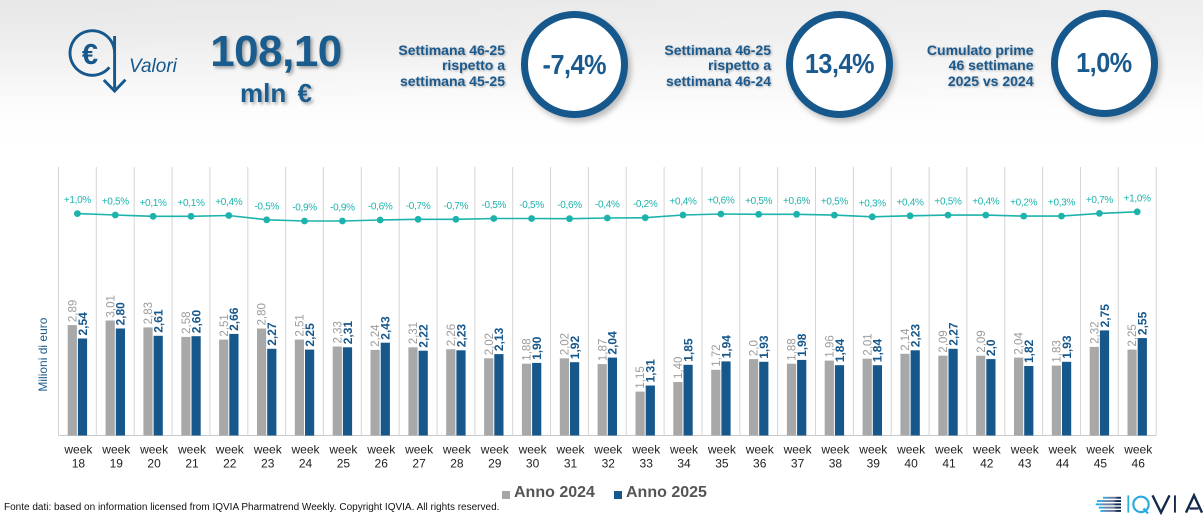  What do you see at coordinates (192, 464) in the screenshot?
I see `svg-text: 21` at bounding box center [192, 464].